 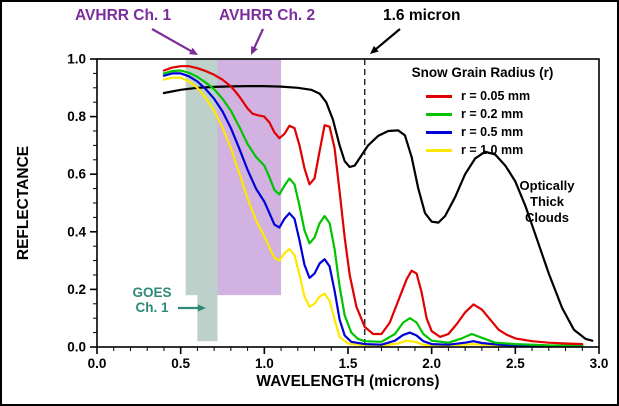 What do you see at coordinates (348, 363) in the screenshot?
I see `x-tick-label: 1.5` at bounding box center [348, 363].